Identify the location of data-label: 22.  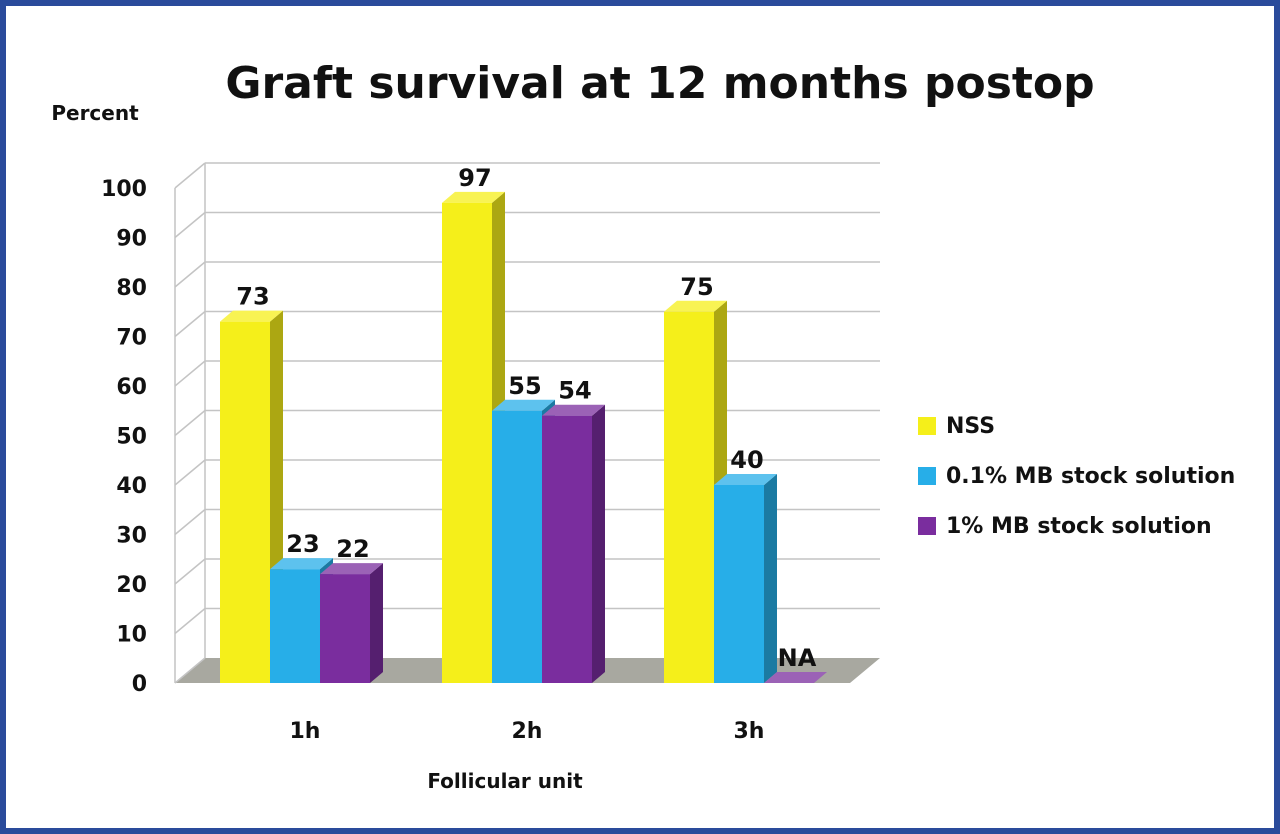
(352, 549).